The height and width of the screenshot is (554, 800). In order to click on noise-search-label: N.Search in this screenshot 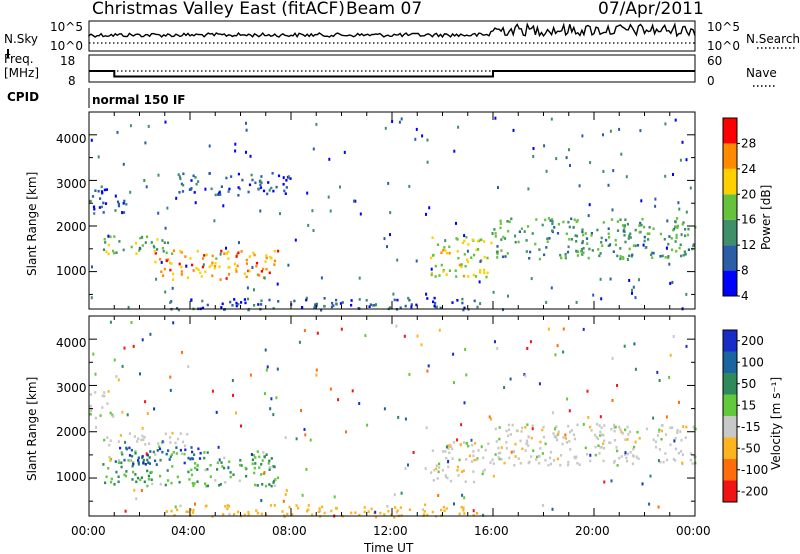, I will do `click(773, 39)`.